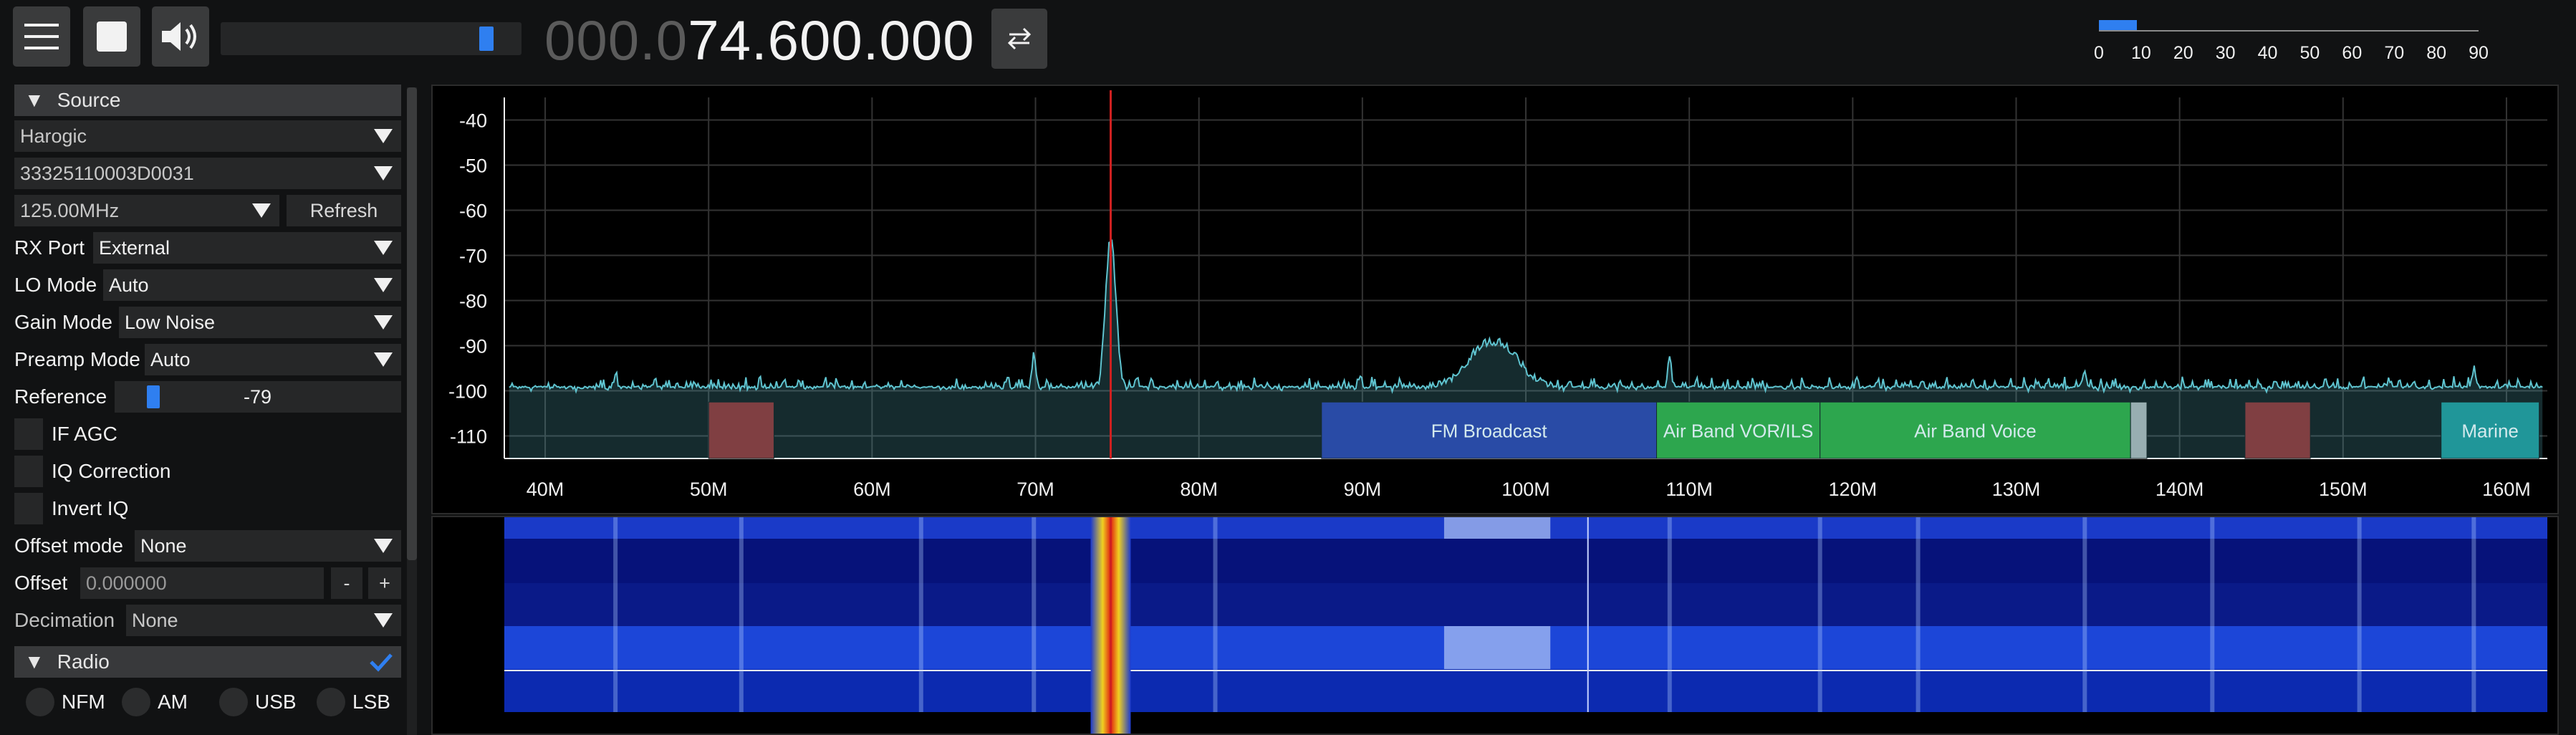  What do you see at coordinates (134, 248) in the screenshot?
I see `rx-port-value: External` at bounding box center [134, 248].